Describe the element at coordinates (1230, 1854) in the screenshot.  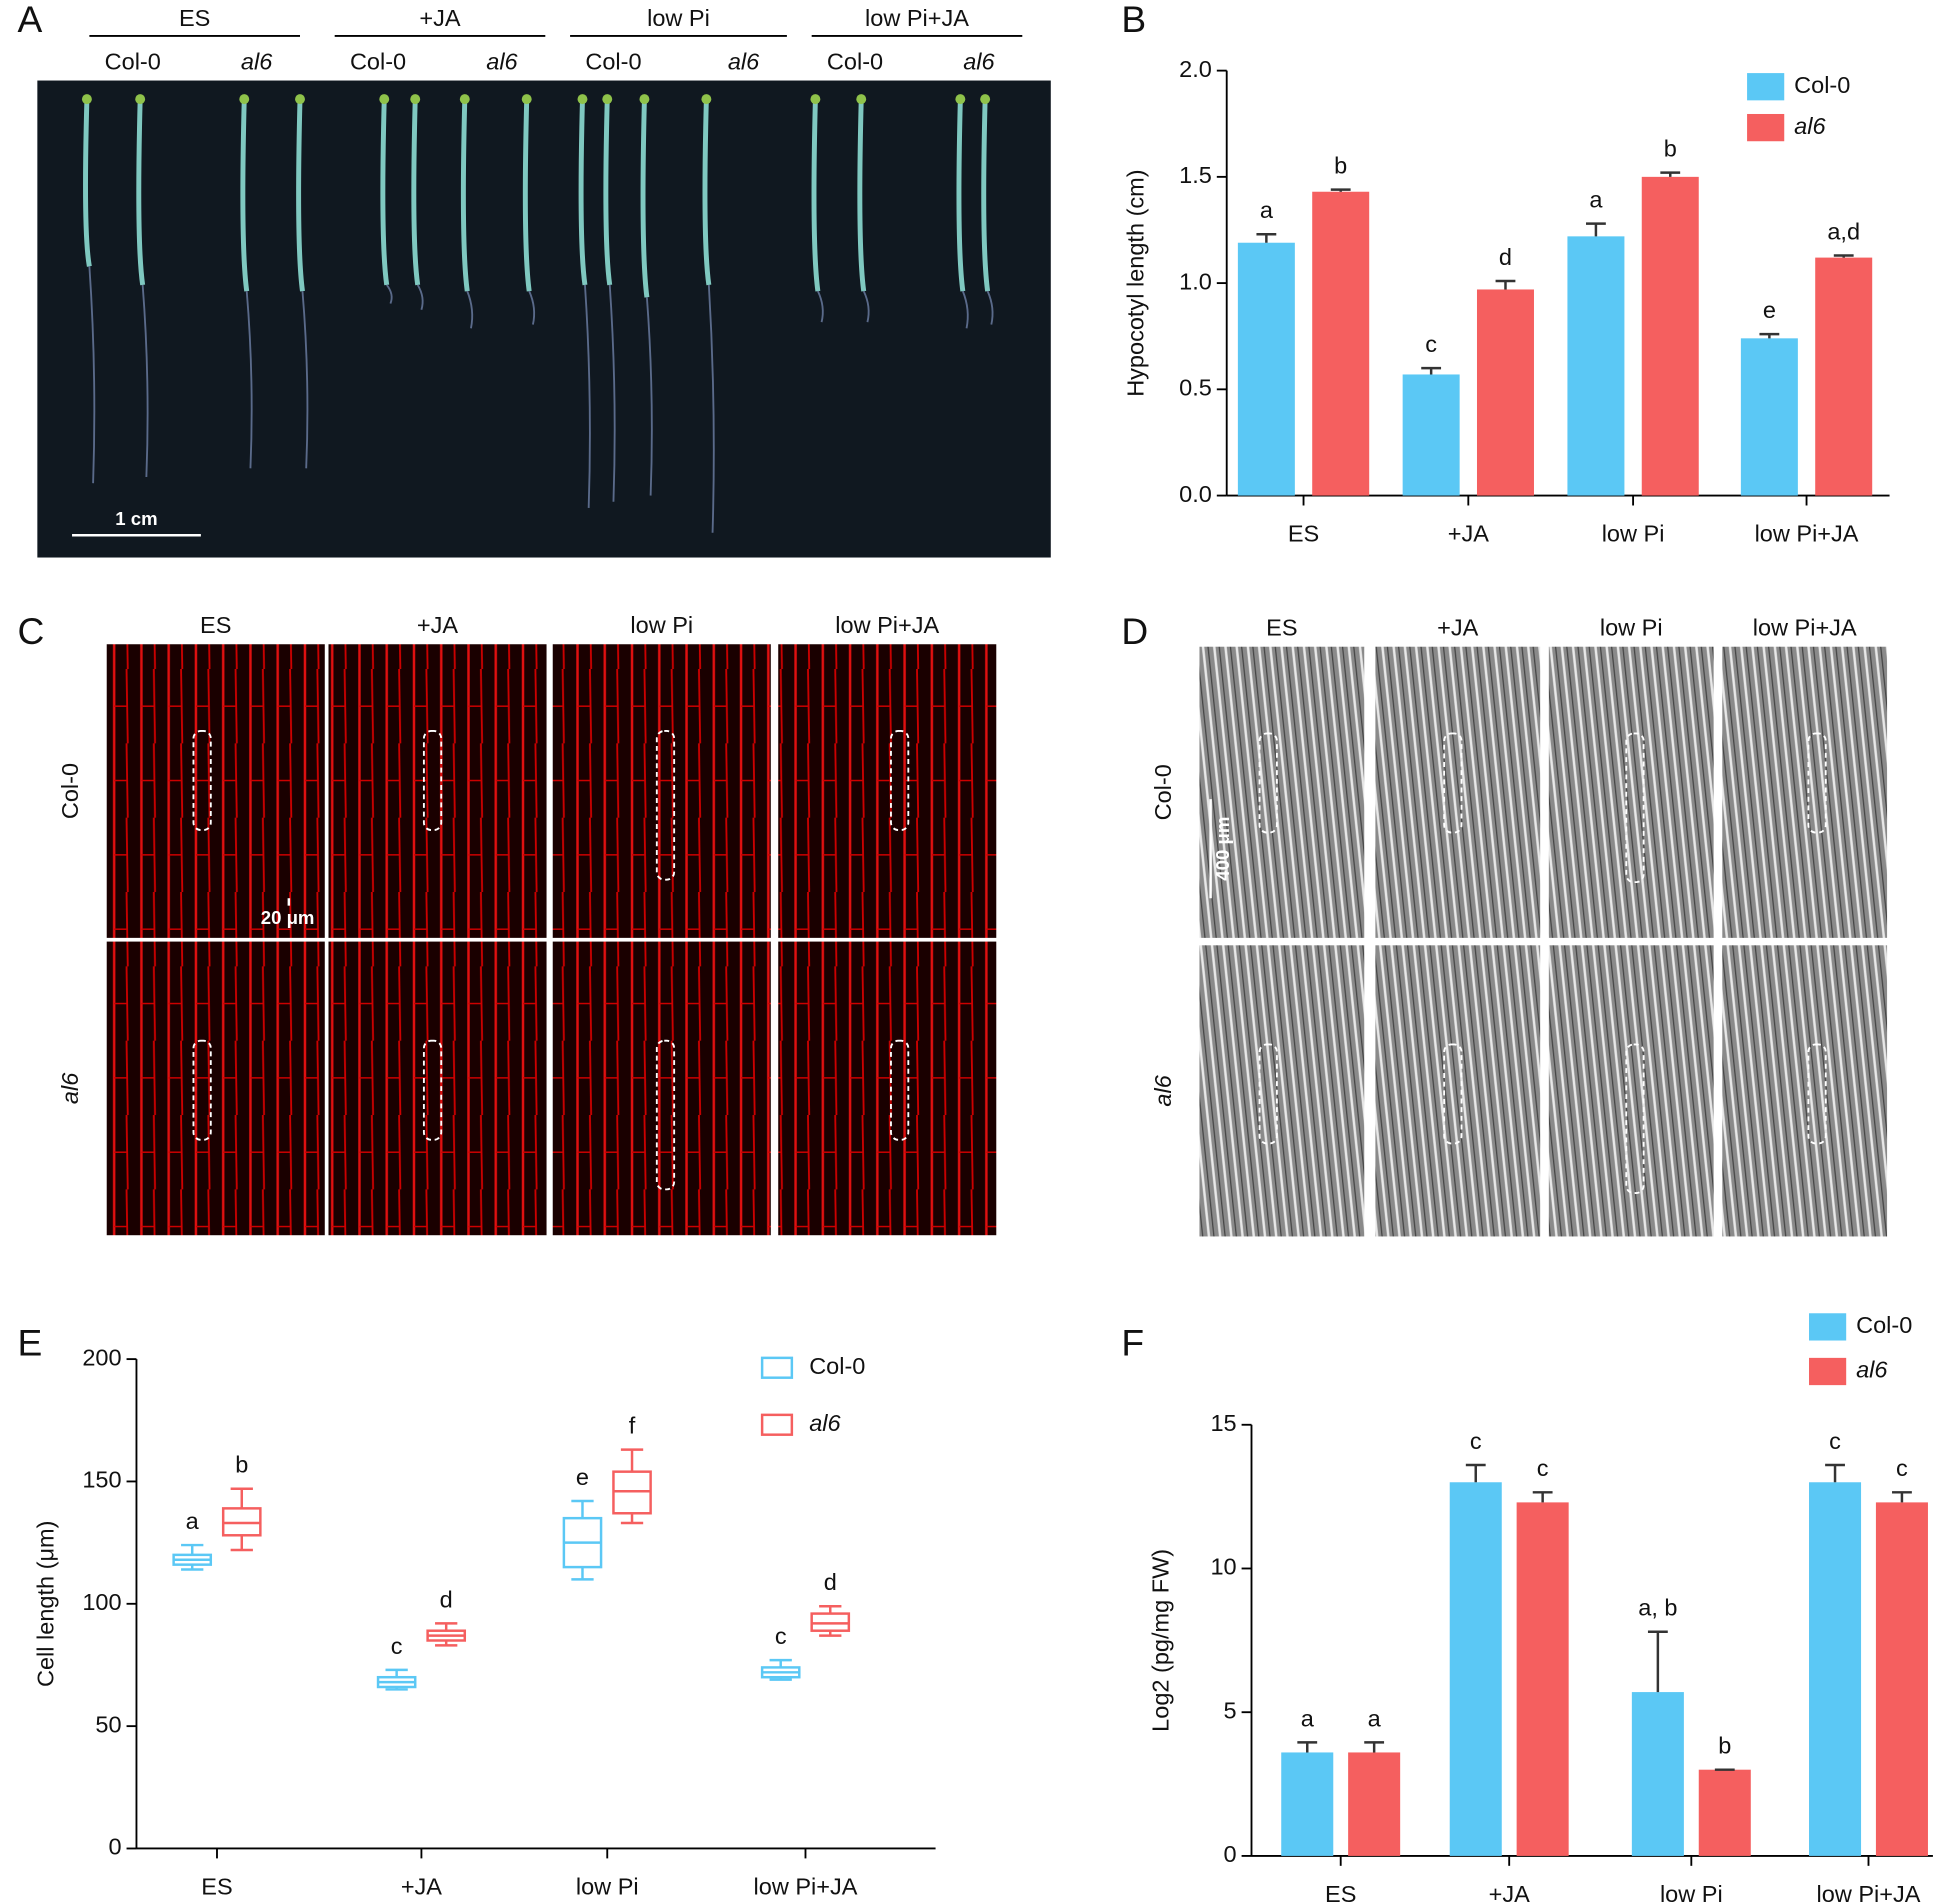
I see `y-tick-label: 0` at that location.